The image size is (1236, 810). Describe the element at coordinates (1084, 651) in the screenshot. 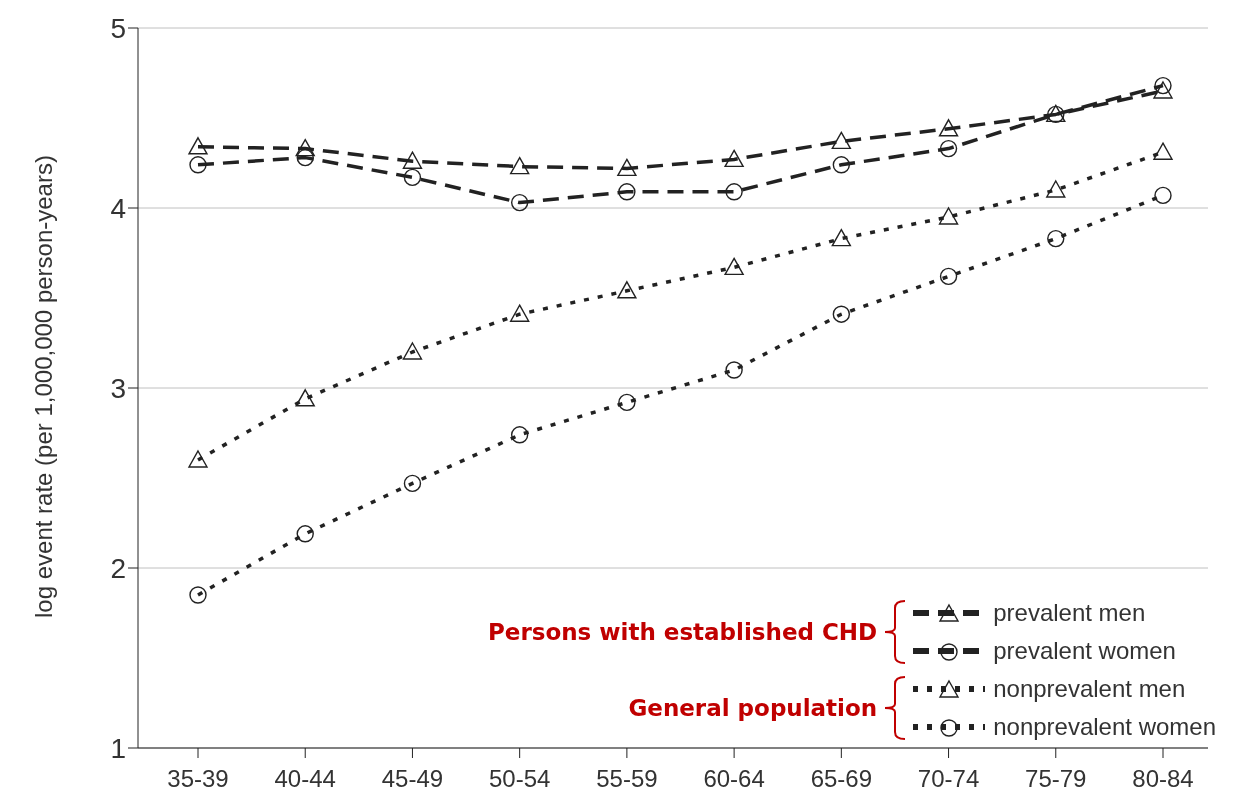

I see `legend-label: prevalent women` at that location.